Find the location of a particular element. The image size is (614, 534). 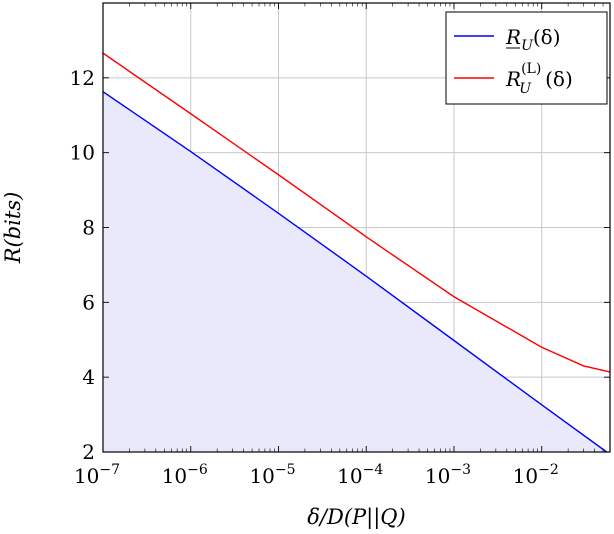

legend-box is located at coordinates (526, 58).